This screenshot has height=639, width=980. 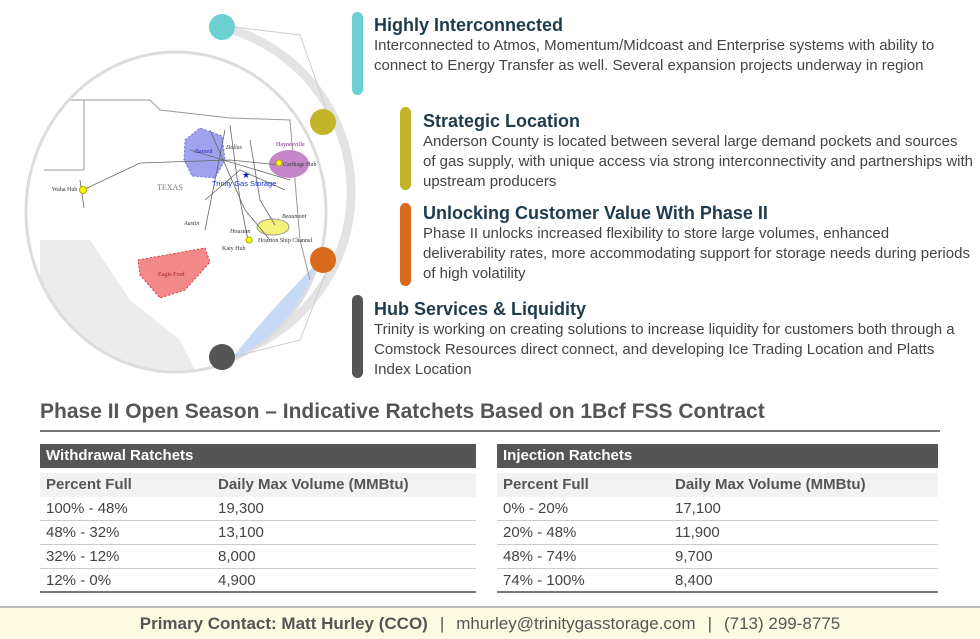 I want to click on contact-name: Primary Contact: Matt Hurley (CCO), so click(x=283, y=623).